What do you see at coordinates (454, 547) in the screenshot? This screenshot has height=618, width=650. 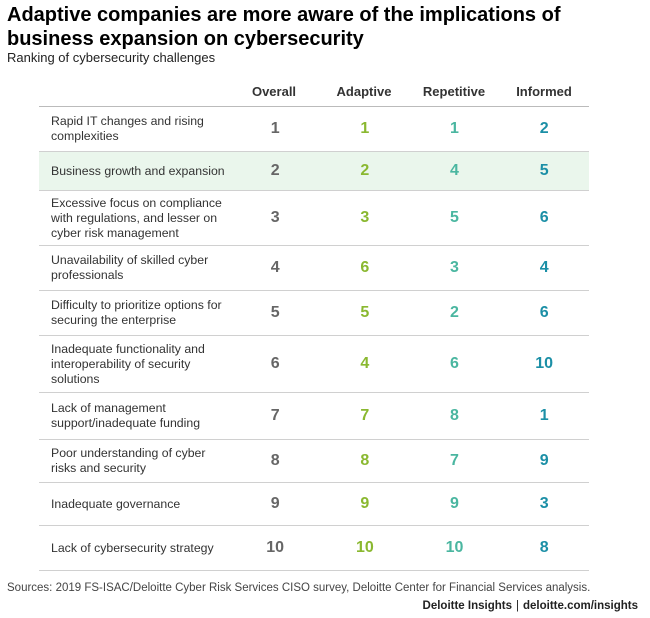 I see `rank-repetitive: 10` at bounding box center [454, 547].